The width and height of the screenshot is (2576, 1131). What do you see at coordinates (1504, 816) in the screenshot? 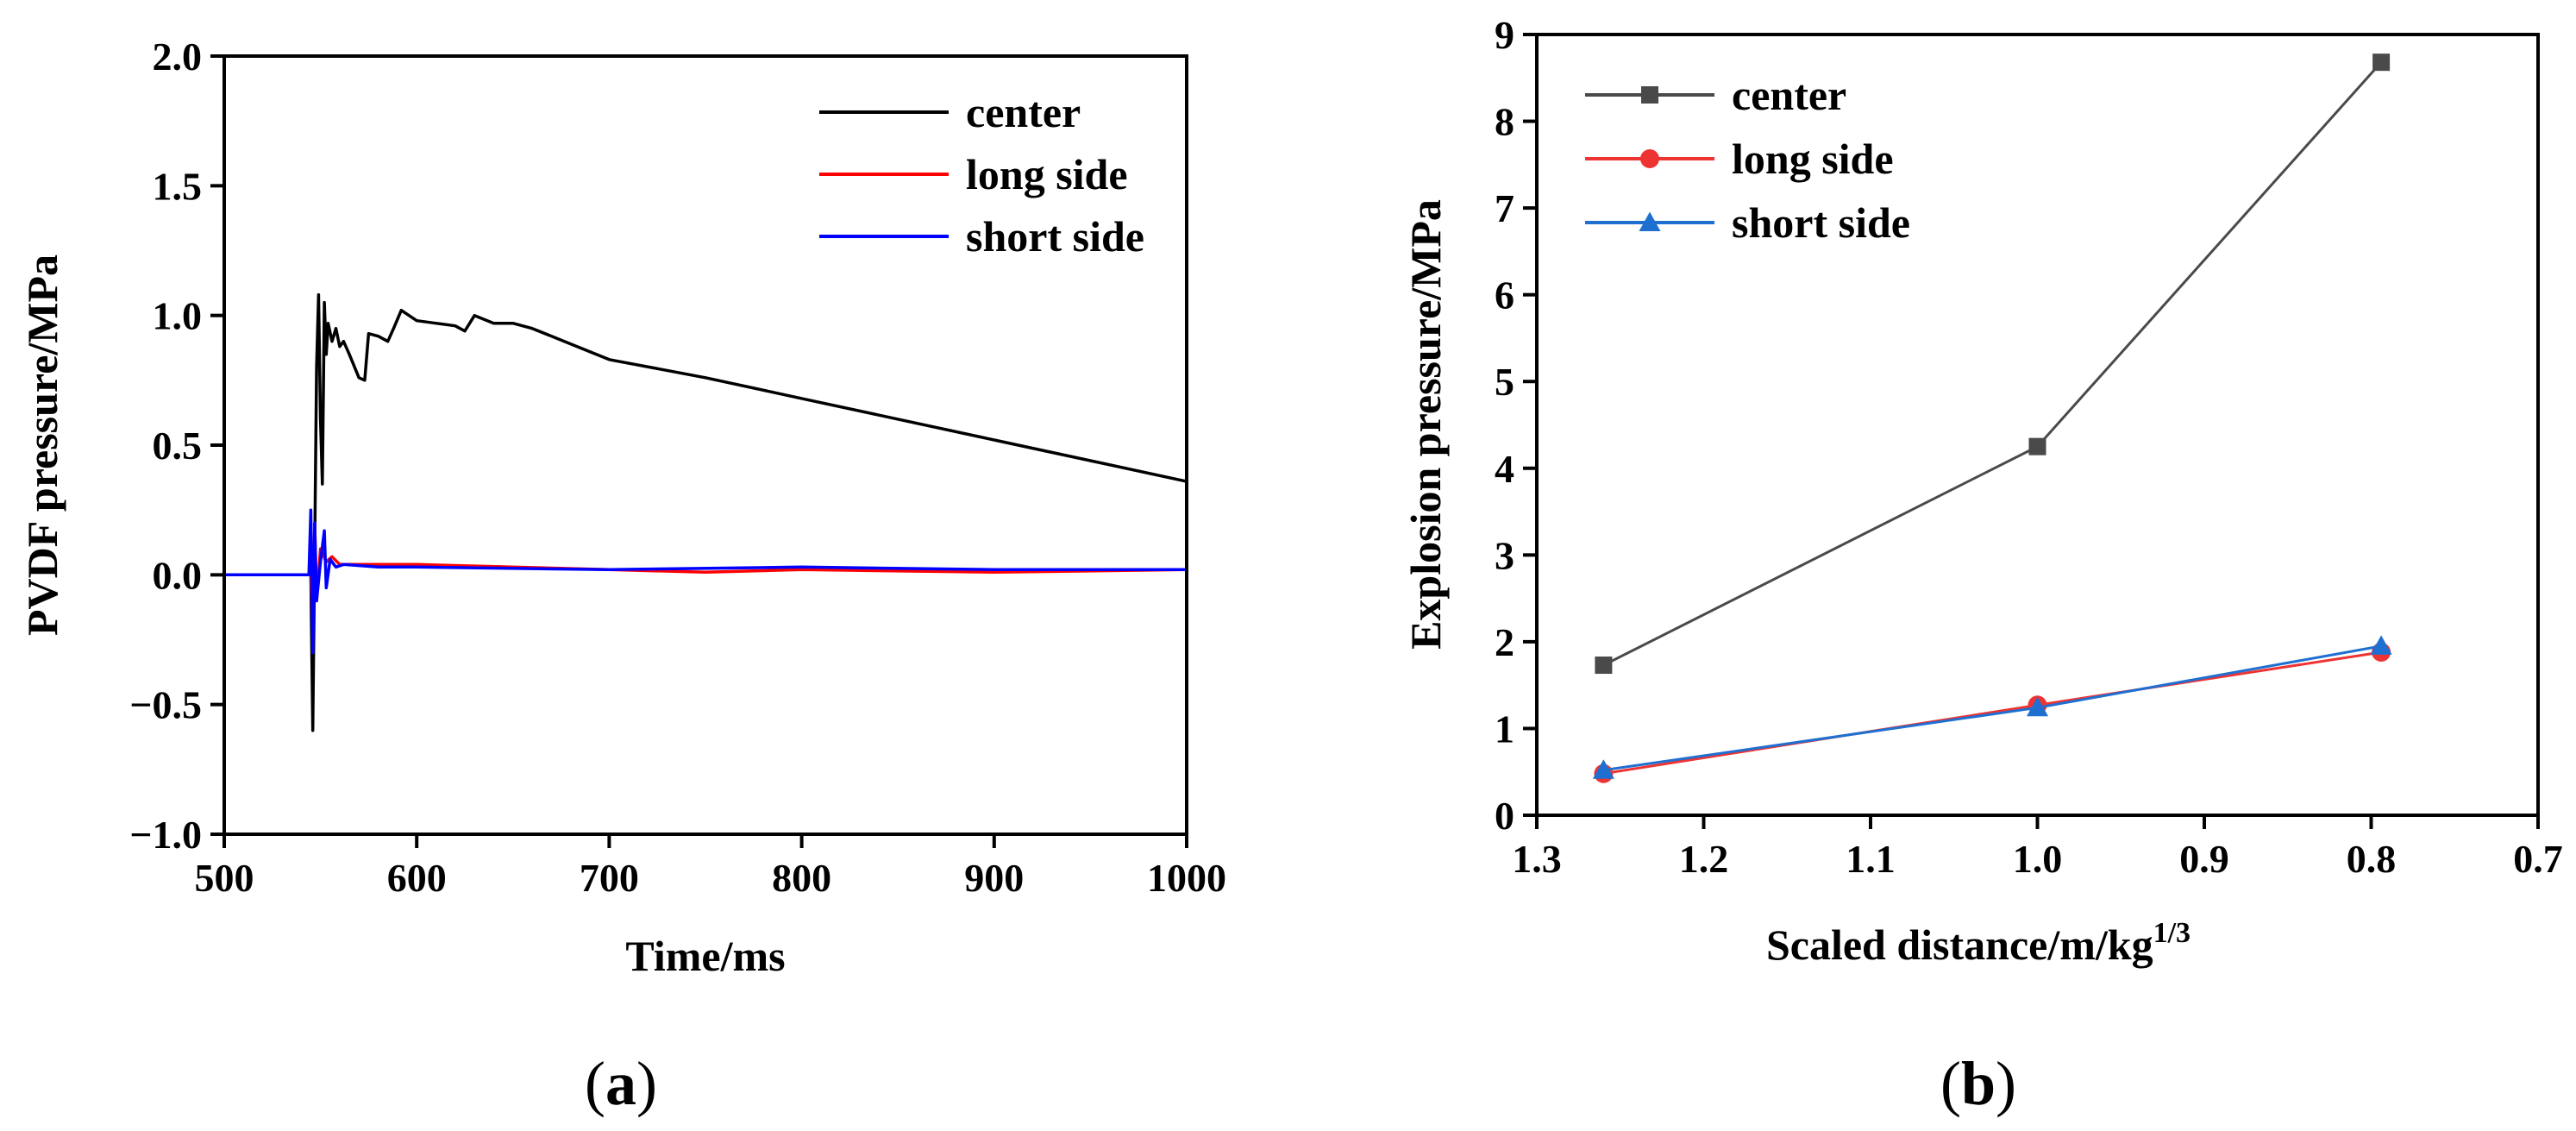
I see `chart-b-ytick-label: 0` at bounding box center [1504, 816].